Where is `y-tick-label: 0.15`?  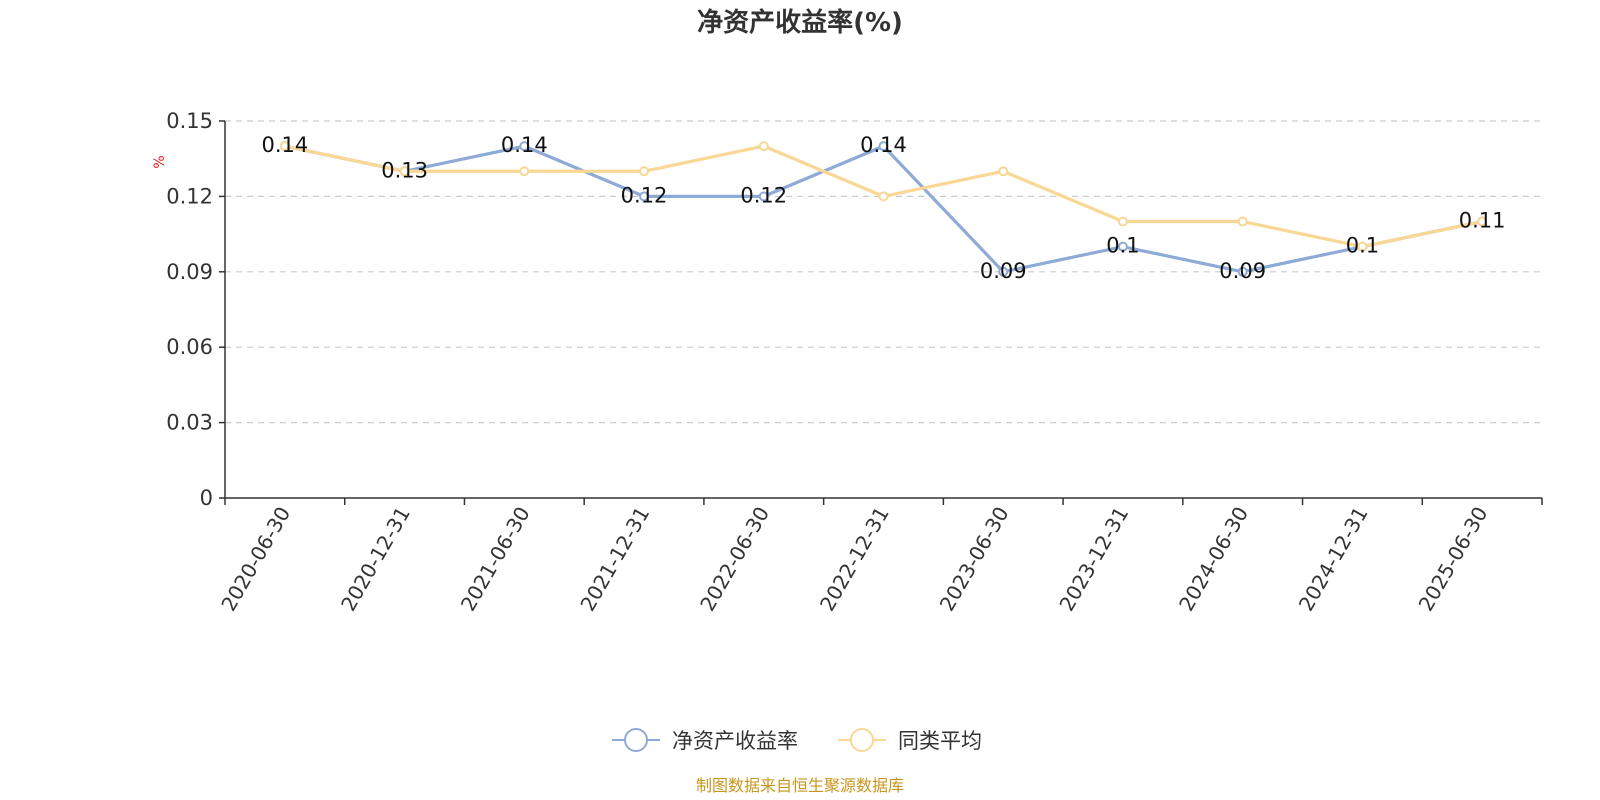 y-tick-label: 0.15 is located at coordinates (189, 121).